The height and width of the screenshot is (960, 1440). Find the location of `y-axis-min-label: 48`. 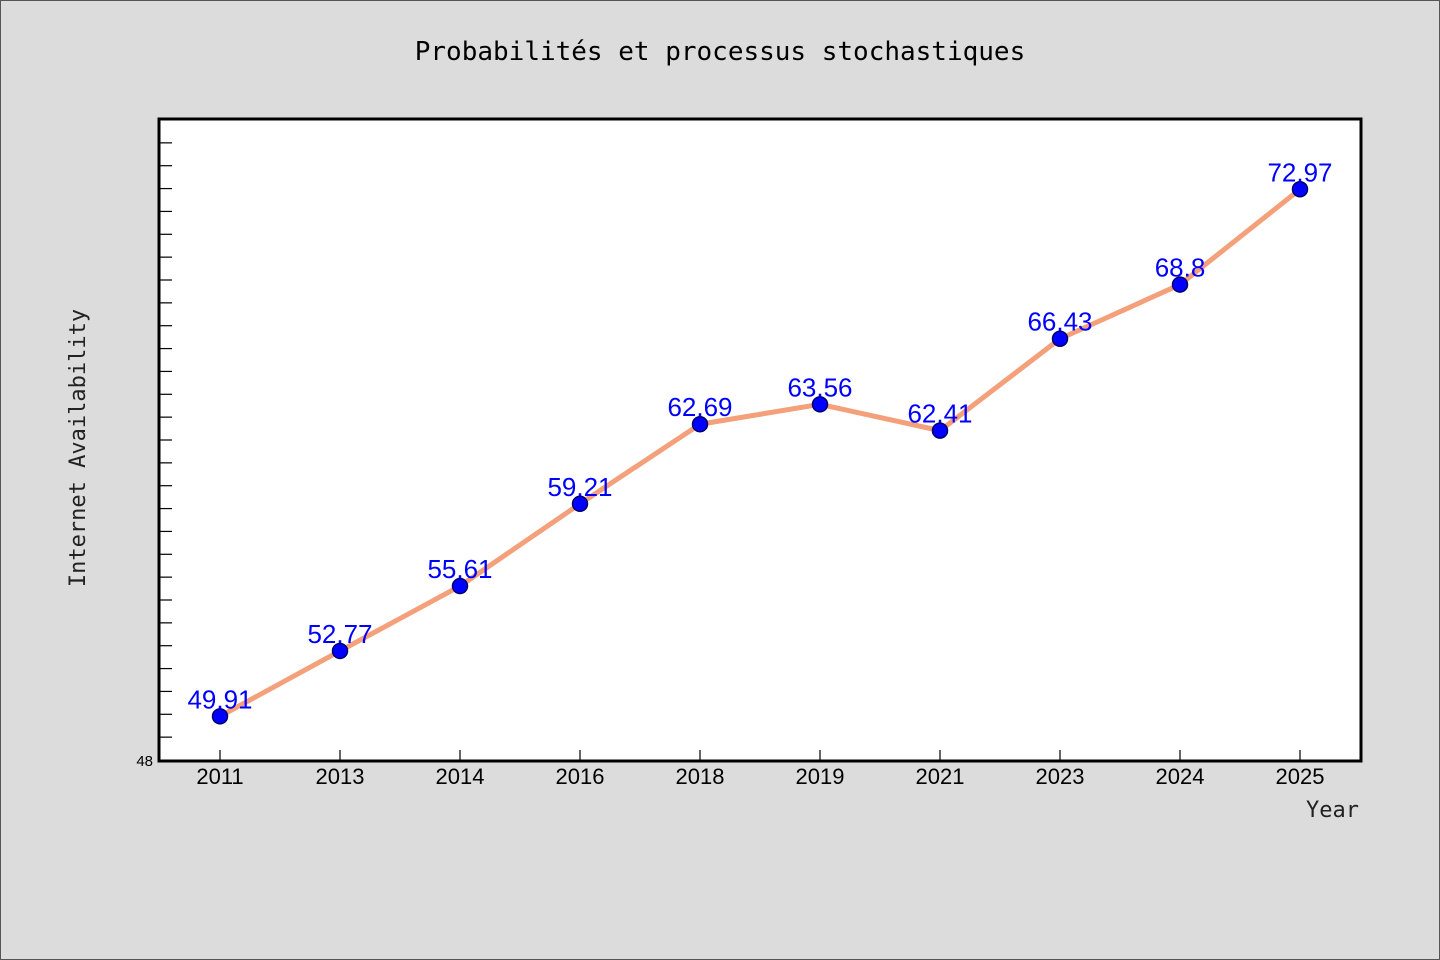

y-axis-min-label: 48 is located at coordinates (144, 761).